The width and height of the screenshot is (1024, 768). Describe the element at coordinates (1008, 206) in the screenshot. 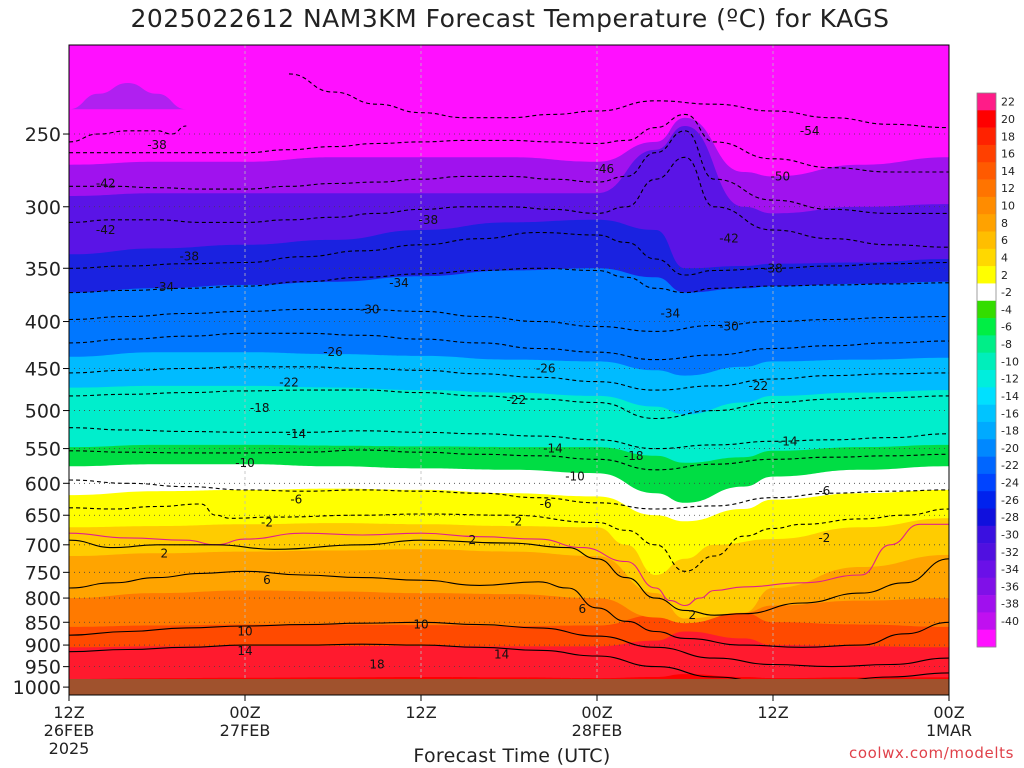

I see `colorbar-label: 10` at that location.